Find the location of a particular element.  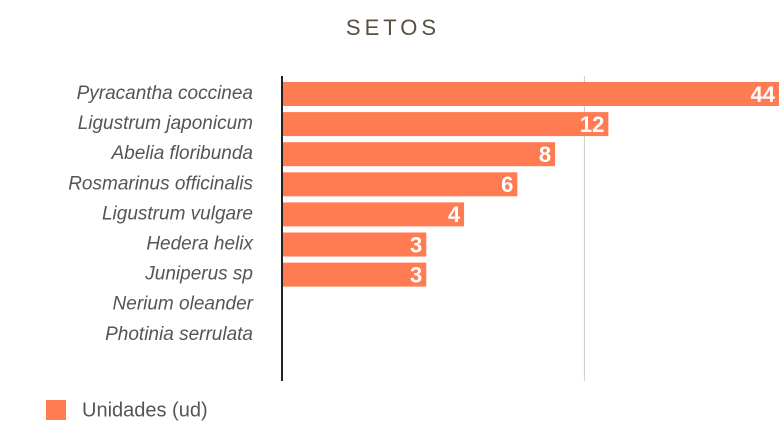

category-label: Hedera helix is located at coordinates (200, 244).